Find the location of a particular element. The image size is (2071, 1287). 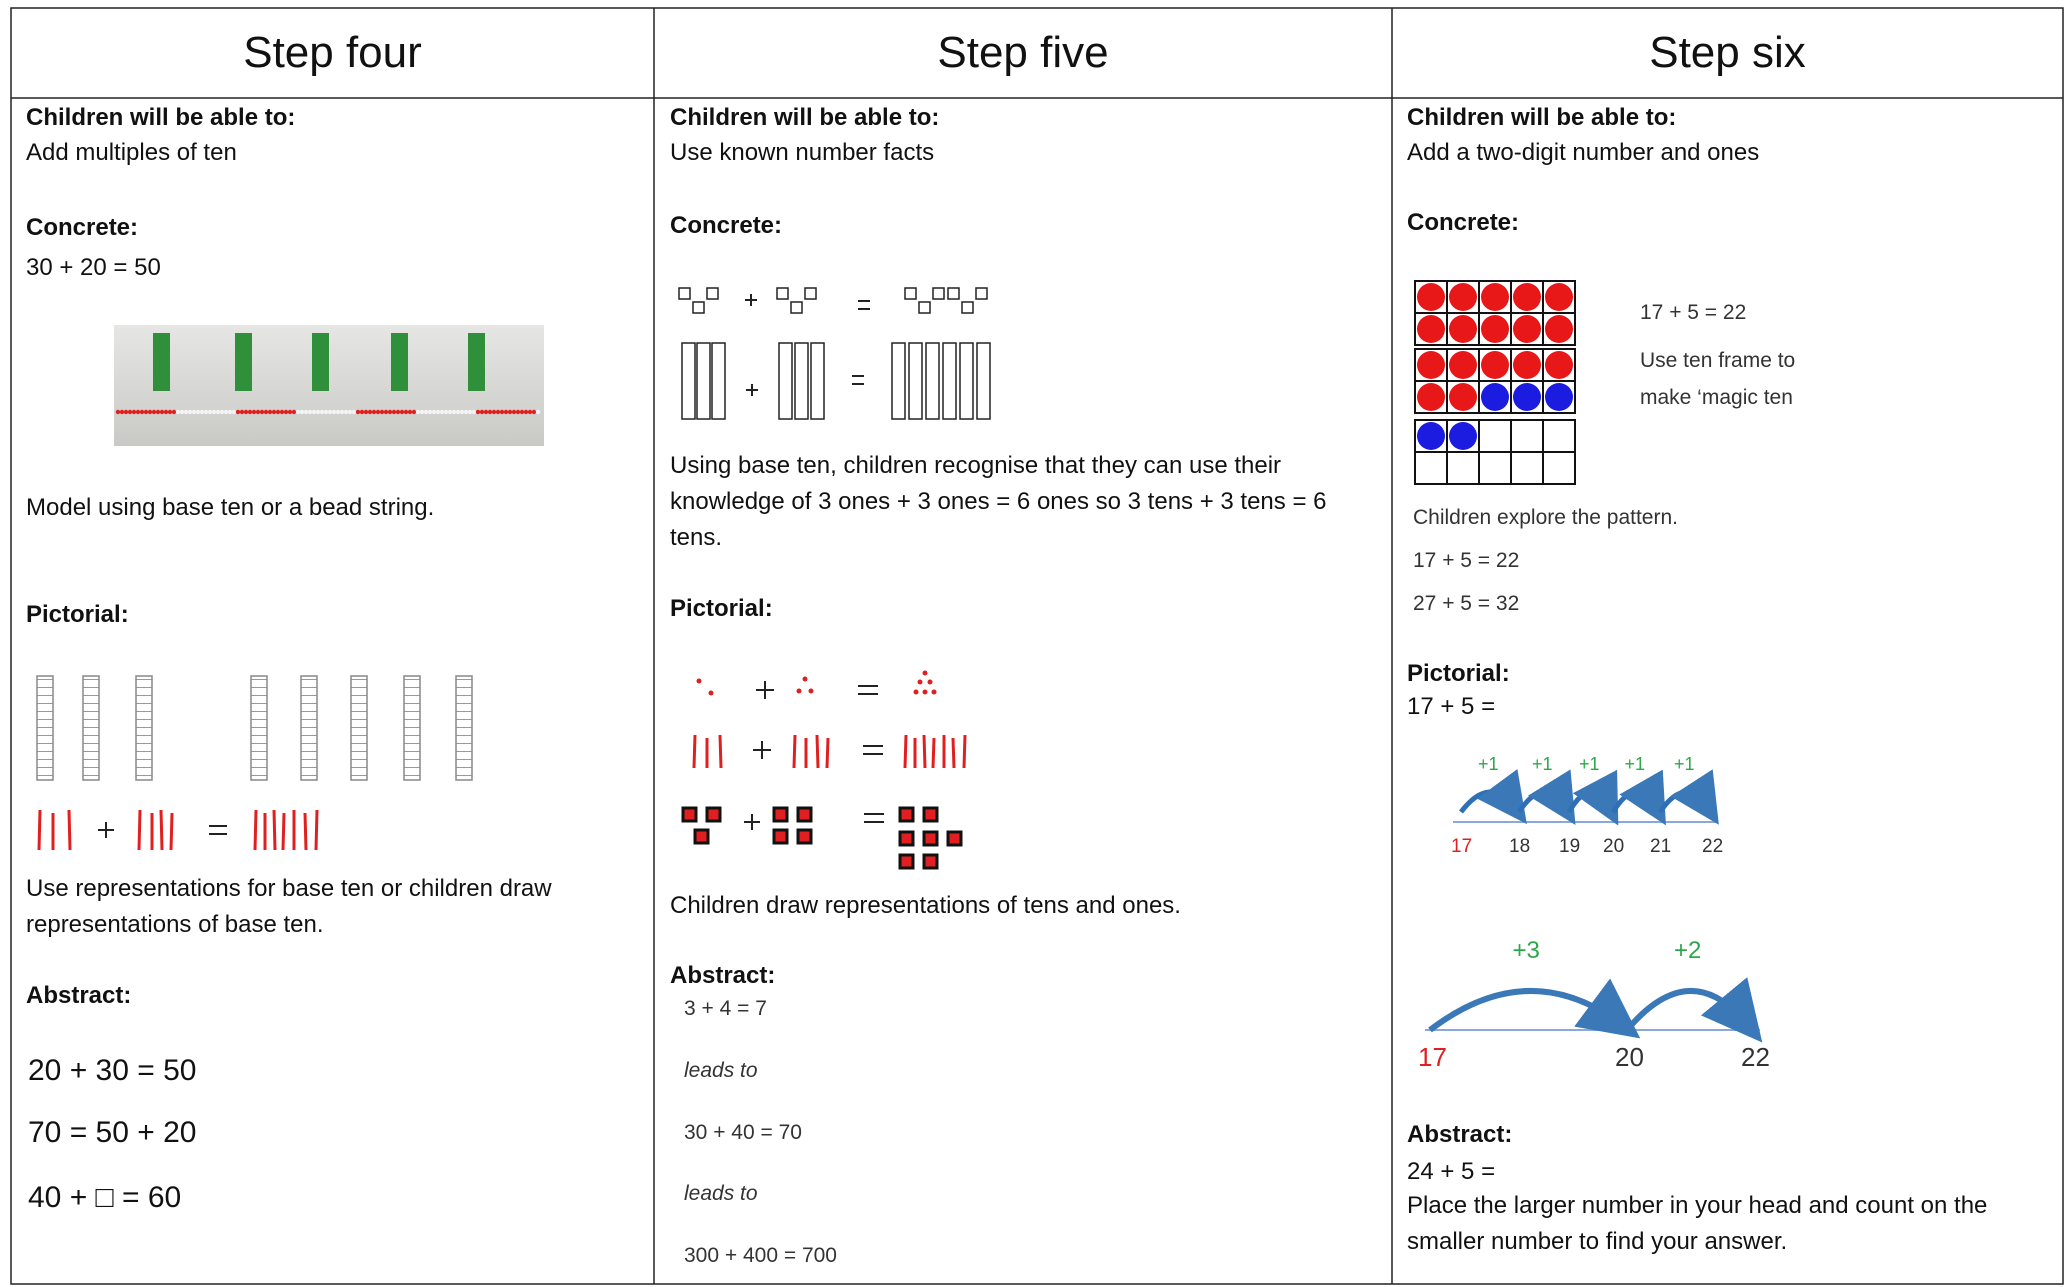

text: Add a two-digit number and ones is located at coordinates (1583, 152).